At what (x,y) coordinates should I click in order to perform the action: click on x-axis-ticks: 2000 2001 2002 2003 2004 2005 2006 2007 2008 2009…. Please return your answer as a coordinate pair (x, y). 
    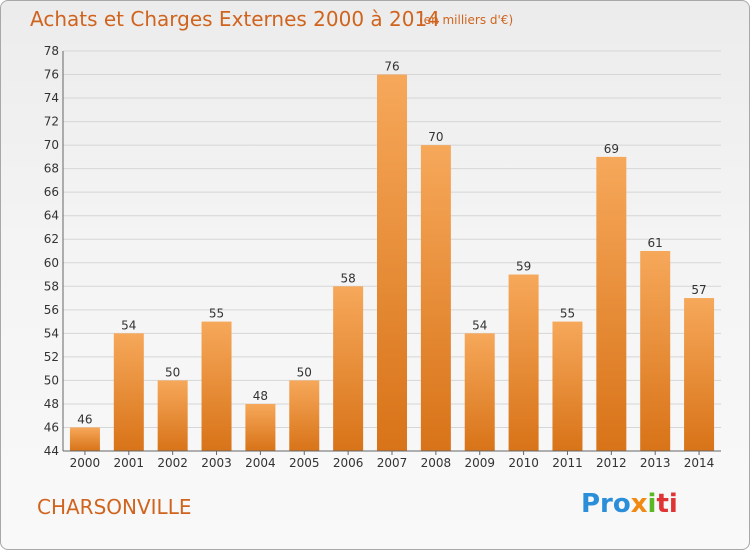
    Looking at the image, I should click on (392, 460).